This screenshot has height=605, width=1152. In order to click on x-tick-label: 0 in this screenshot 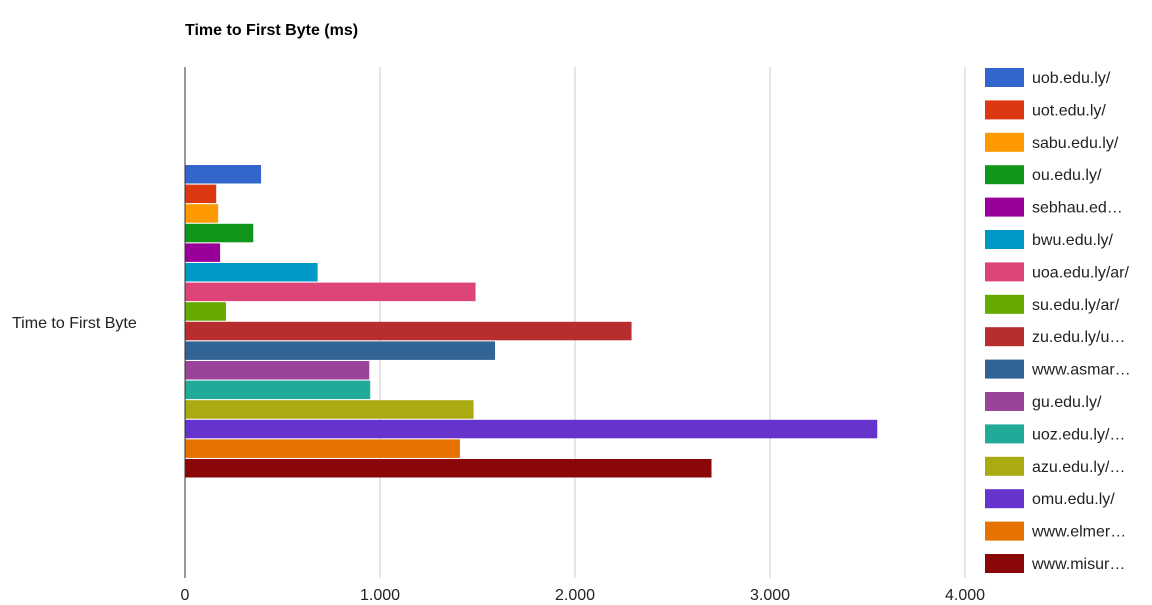, I will do `click(185, 595)`.